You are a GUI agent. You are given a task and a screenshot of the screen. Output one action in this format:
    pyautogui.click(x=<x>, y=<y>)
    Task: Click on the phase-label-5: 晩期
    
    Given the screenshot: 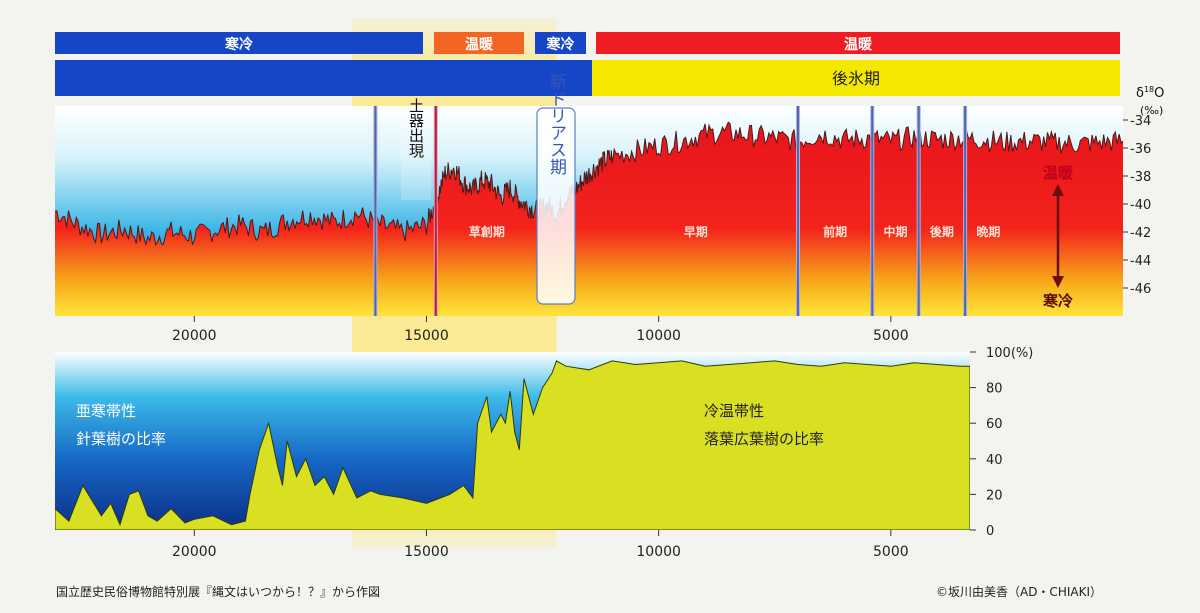 What is the action you would take?
    pyautogui.click(x=988, y=231)
    